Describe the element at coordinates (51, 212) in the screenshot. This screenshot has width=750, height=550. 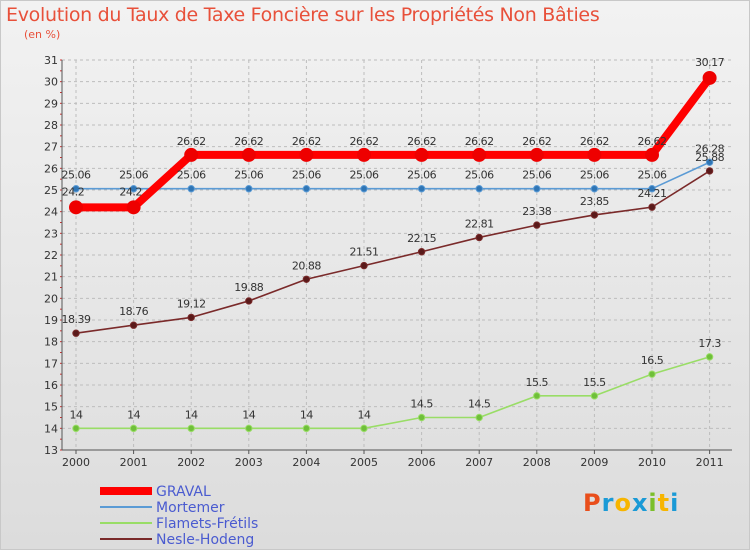
I see `y-tick-label: 24` at that location.